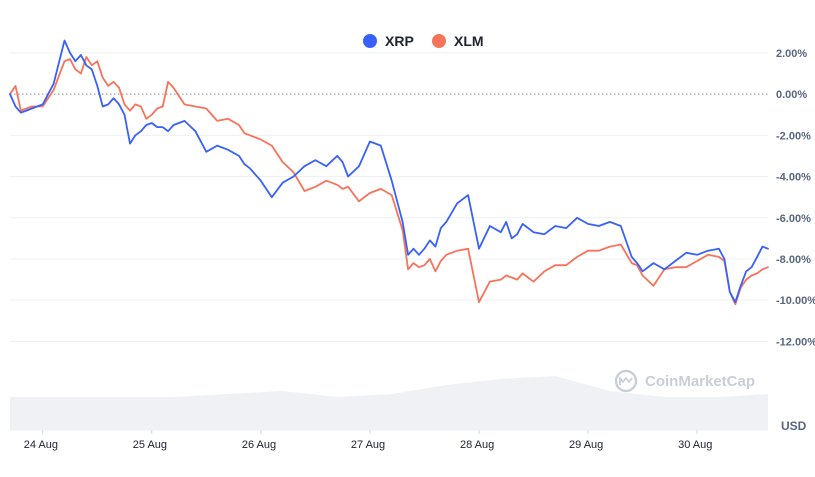  I want to click on legend-marker-xlm, so click(439, 41).